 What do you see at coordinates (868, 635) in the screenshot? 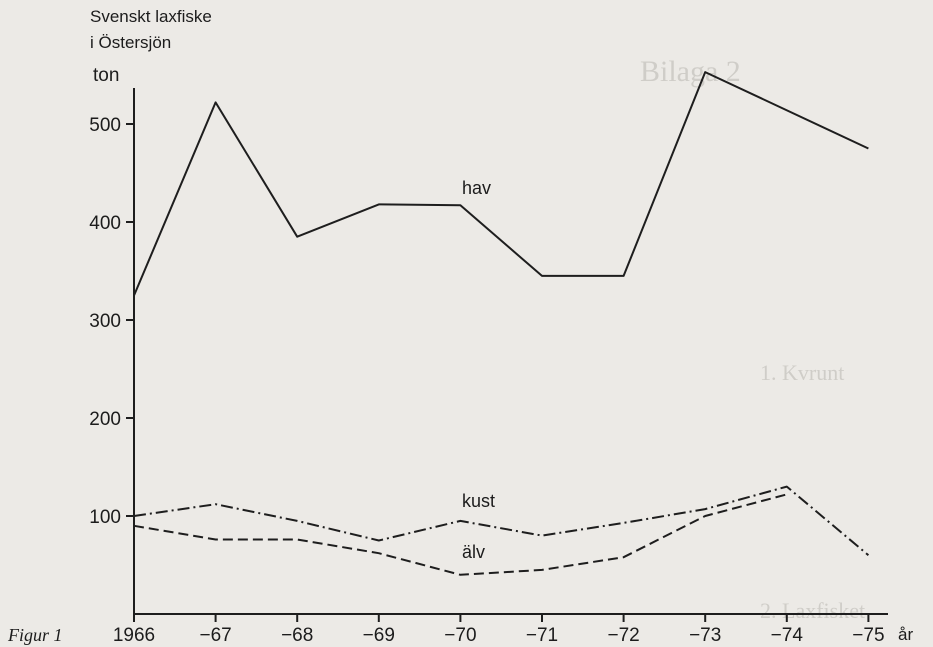
I see `x-tick-label: −75` at bounding box center [868, 635].